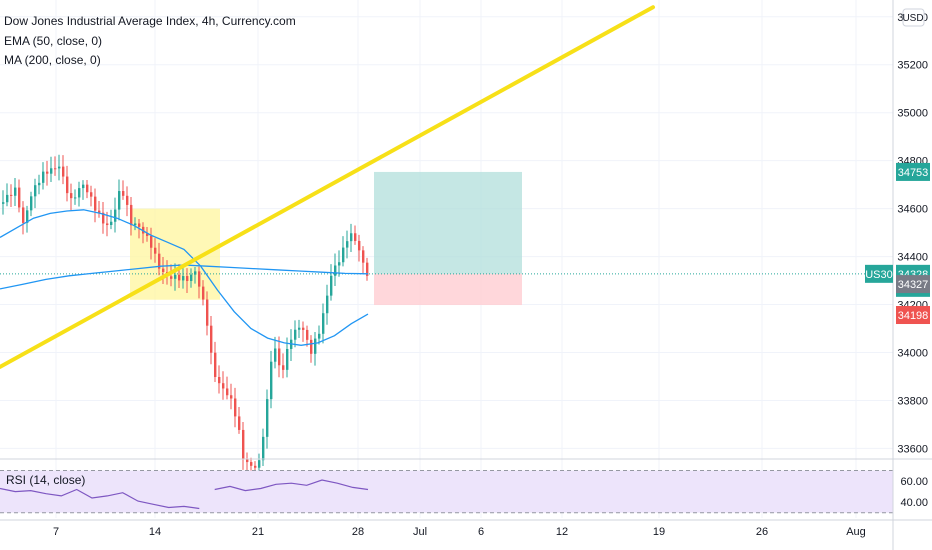 This screenshot has width=932, height=550. I want to click on x-tick-label: 6, so click(481, 532).